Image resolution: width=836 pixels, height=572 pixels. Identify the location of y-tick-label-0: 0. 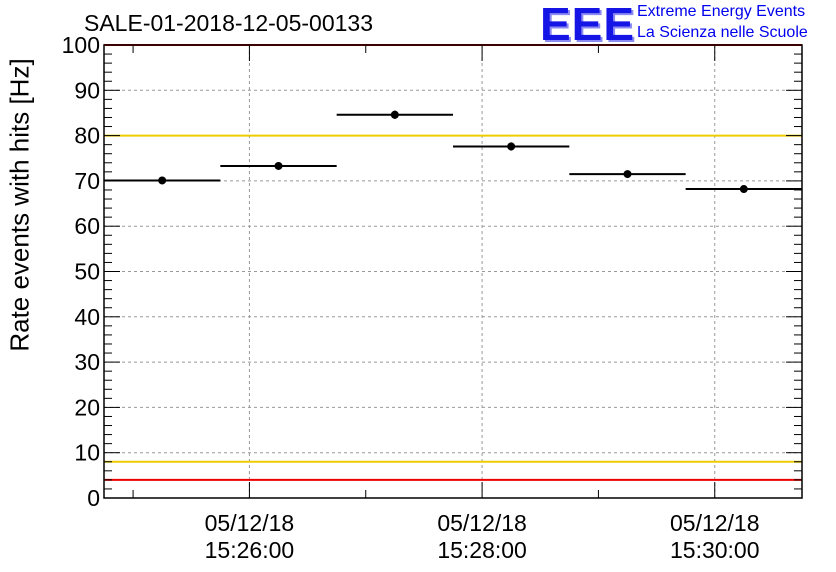
(93, 498).